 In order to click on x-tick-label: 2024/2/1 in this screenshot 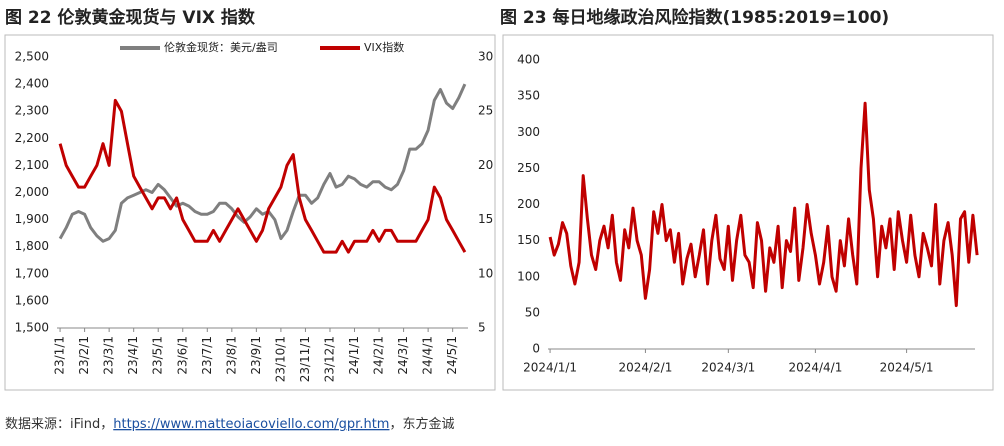, I will do `click(645, 368)`.